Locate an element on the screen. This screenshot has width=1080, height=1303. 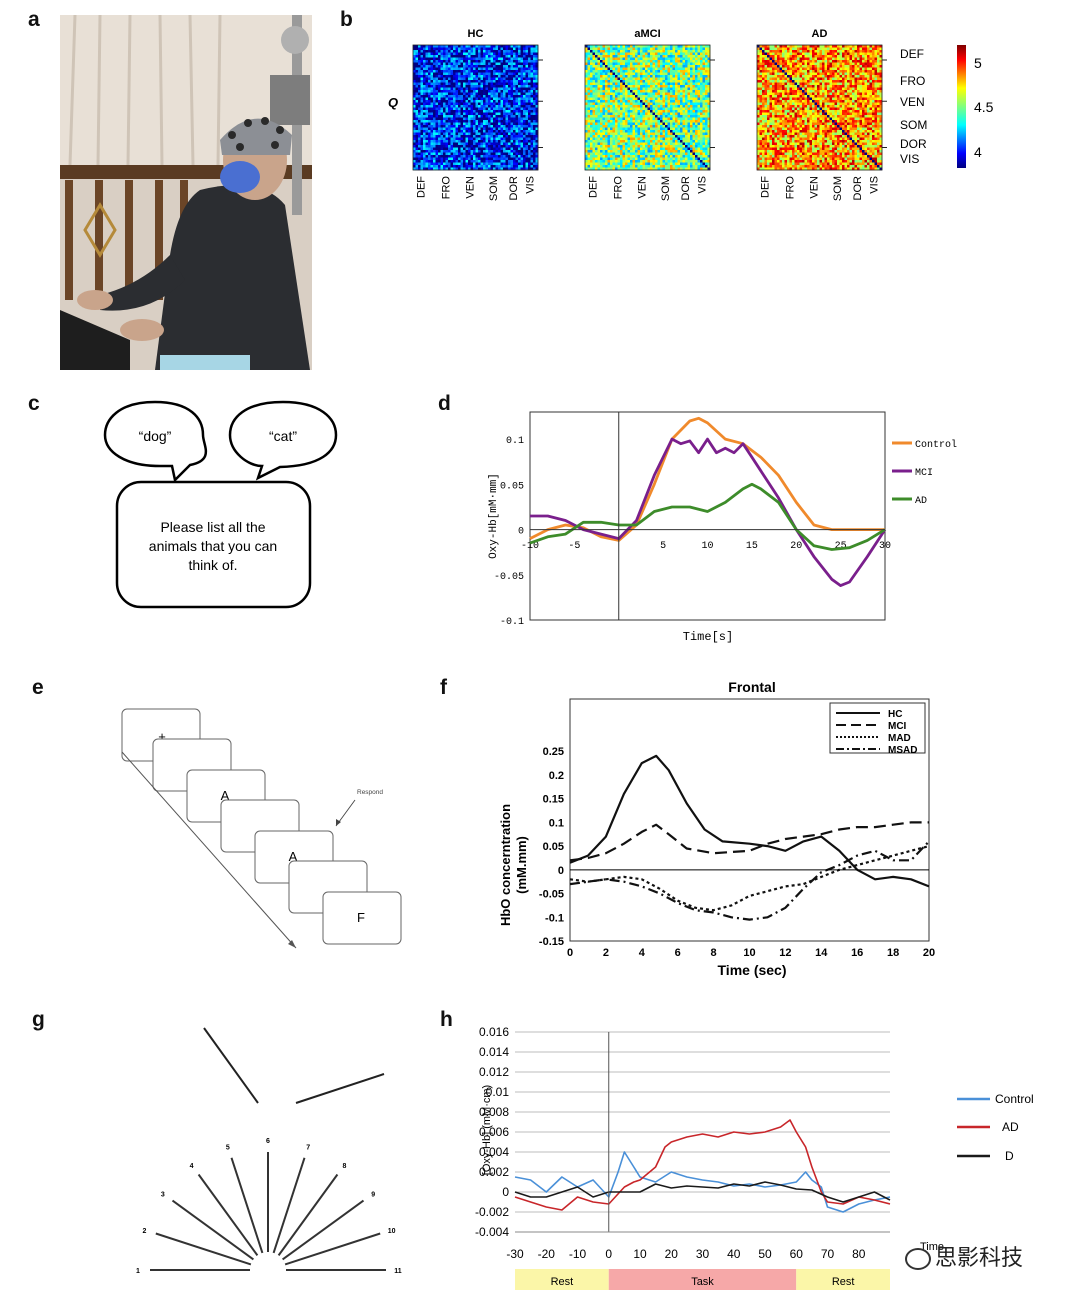
x-tick-label: 25 is located at coordinates (841, 546).